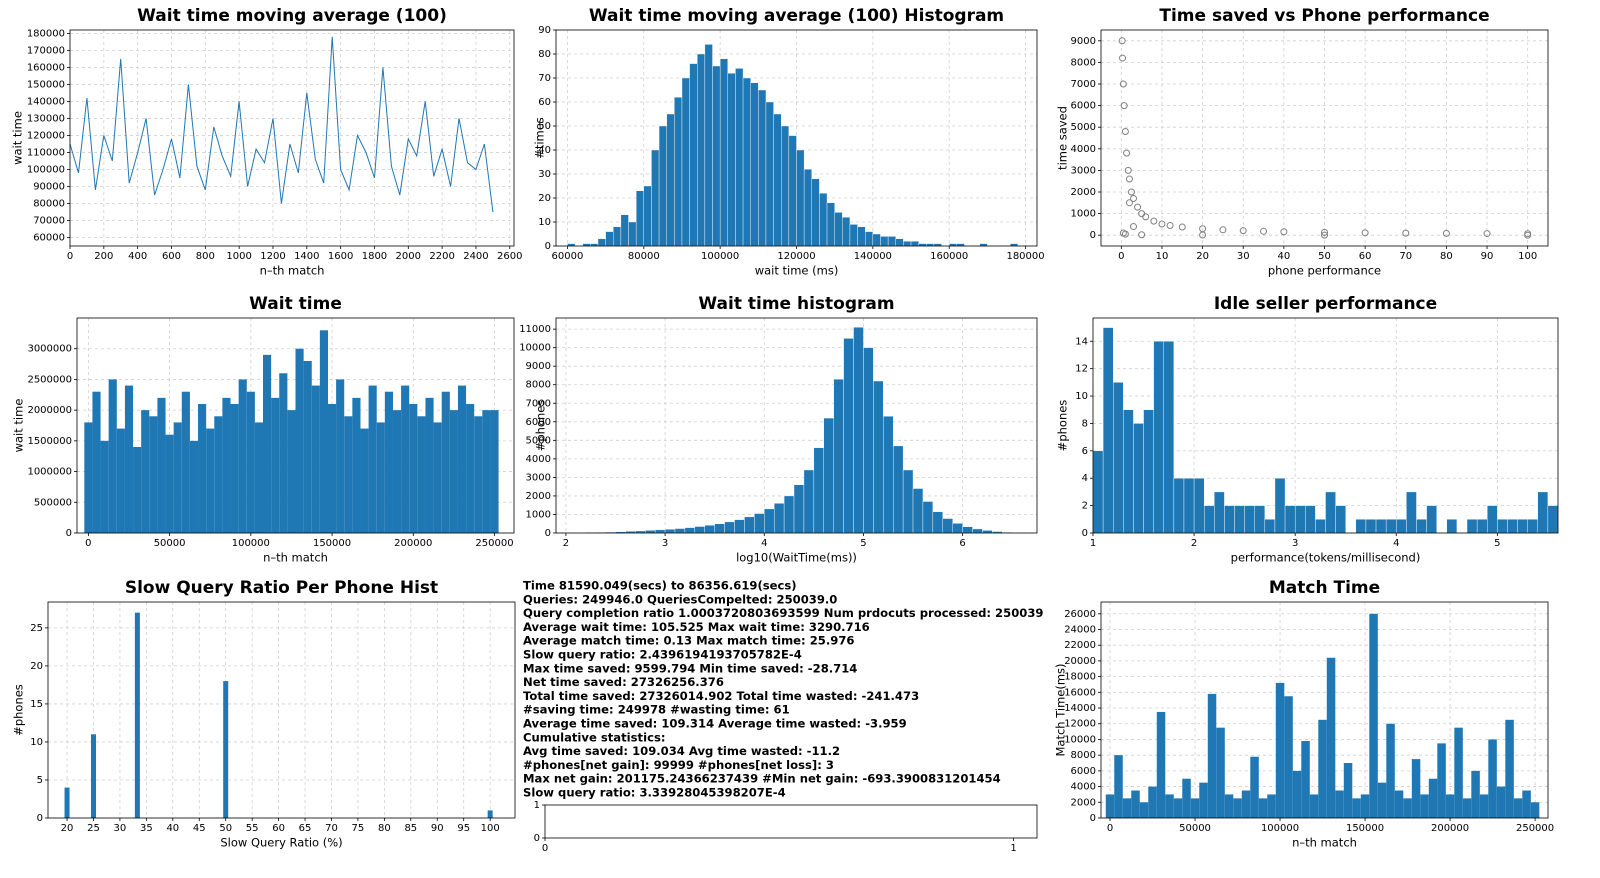 The image size is (1600, 878). I want to click on x-tick-label: 200000, so click(413, 543).